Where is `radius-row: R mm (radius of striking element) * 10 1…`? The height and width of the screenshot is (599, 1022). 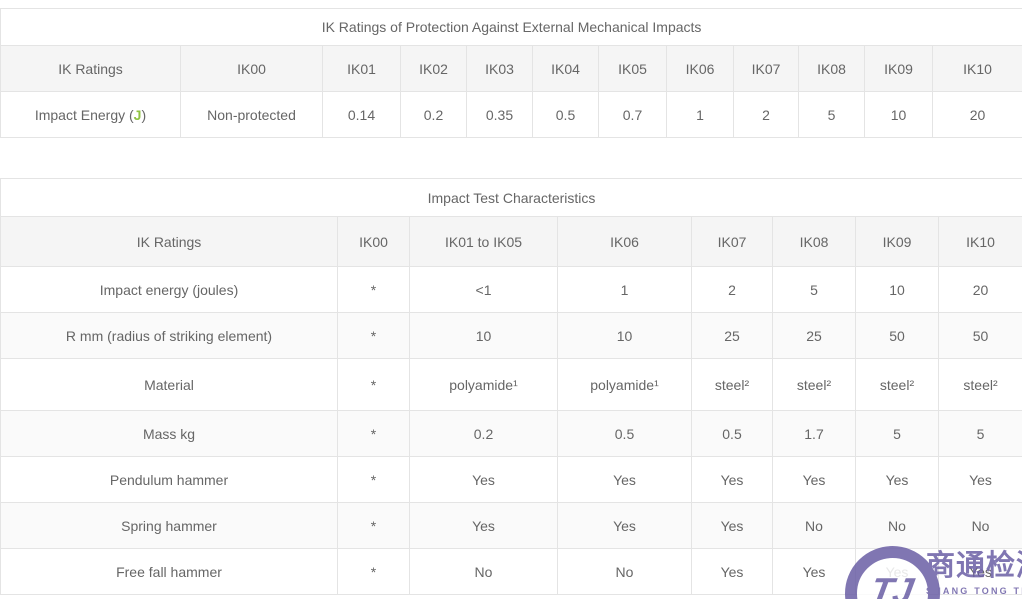 radius-row: R mm (radius of striking element) * 10 1… is located at coordinates (511, 335).